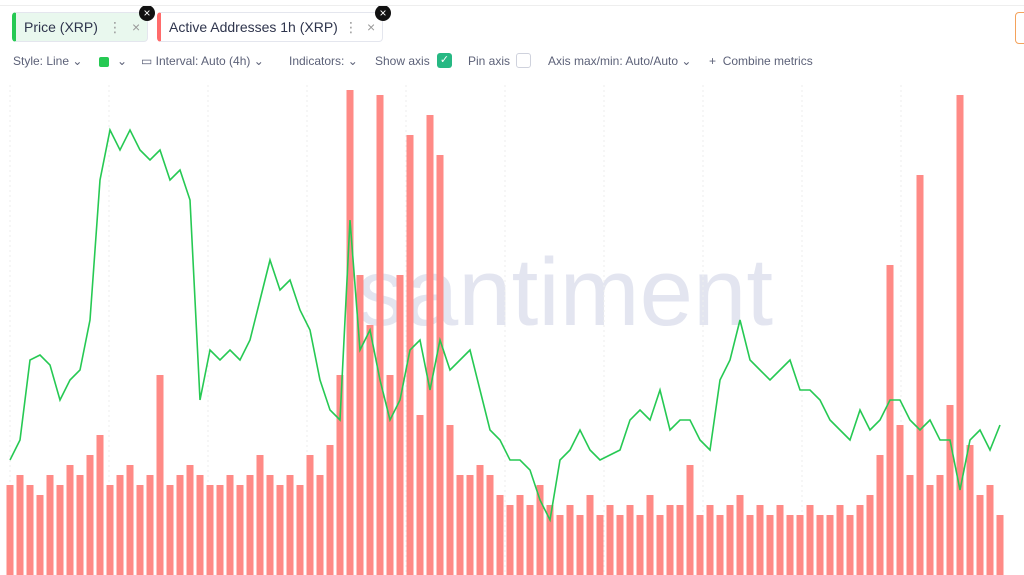 This screenshot has width=1024, height=575. I want to click on tab-label: Active Addresses 1h (XRP), so click(253, 27).